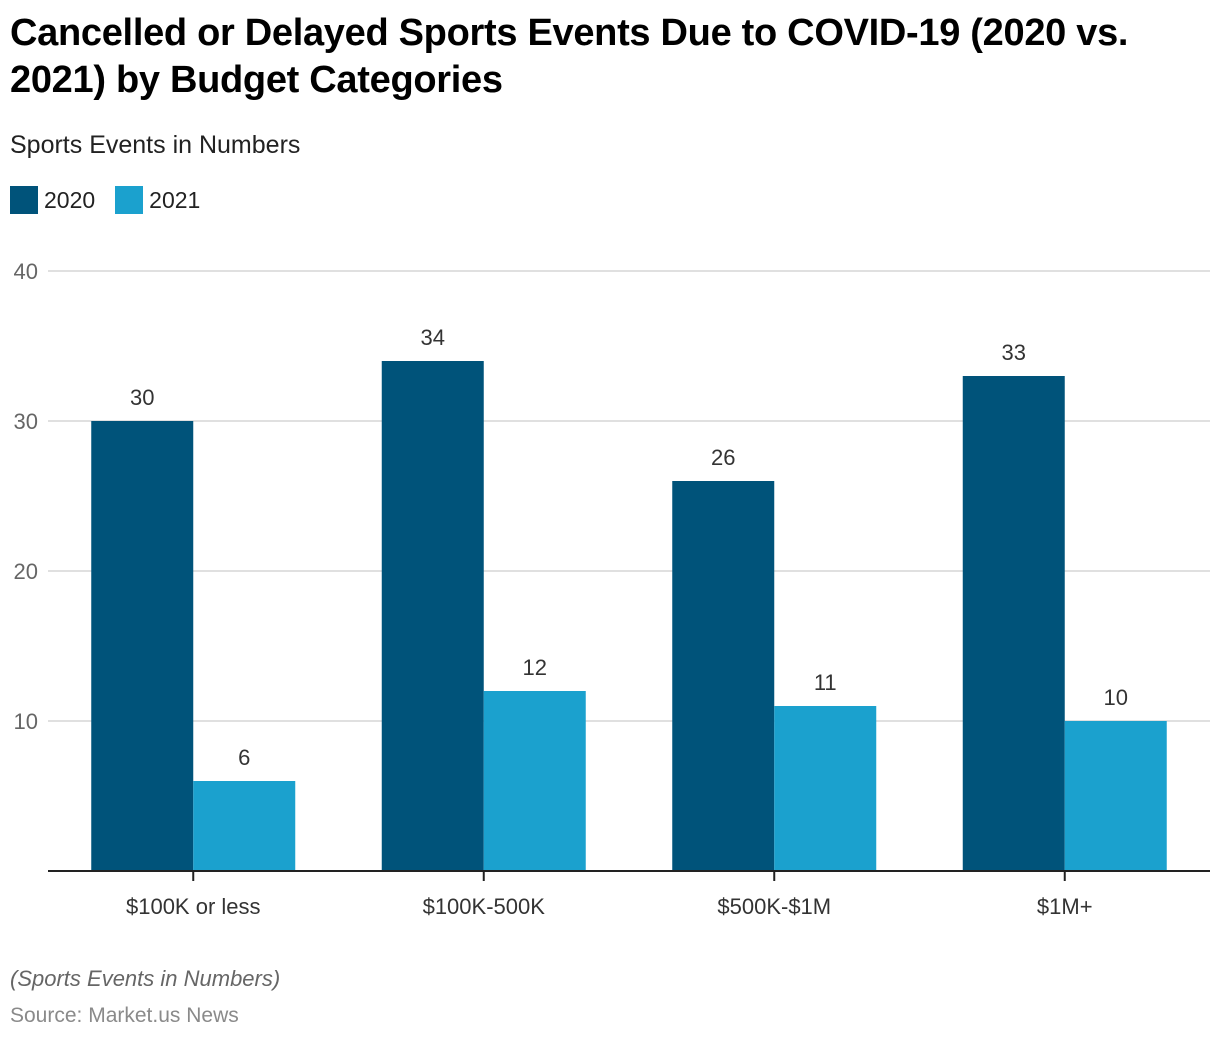  I want to click on legend-label-2020: 2020, so click(70, 199).